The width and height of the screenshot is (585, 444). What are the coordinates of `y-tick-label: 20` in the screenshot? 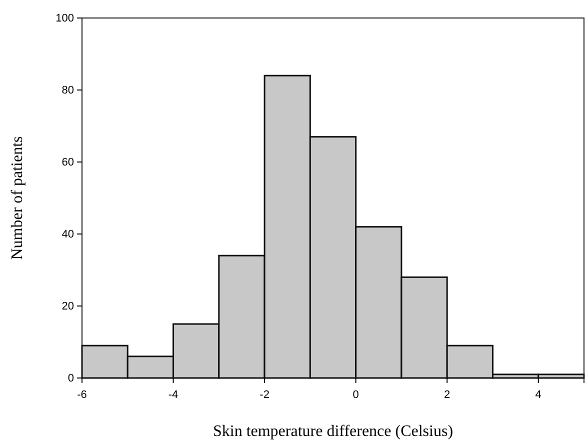 It's located at (68, 306).